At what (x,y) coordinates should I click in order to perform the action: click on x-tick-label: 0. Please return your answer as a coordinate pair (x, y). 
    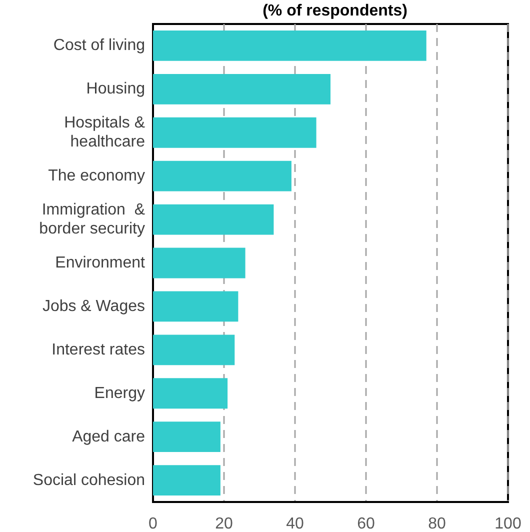
    Looking at the image, I should click on (153, 524).